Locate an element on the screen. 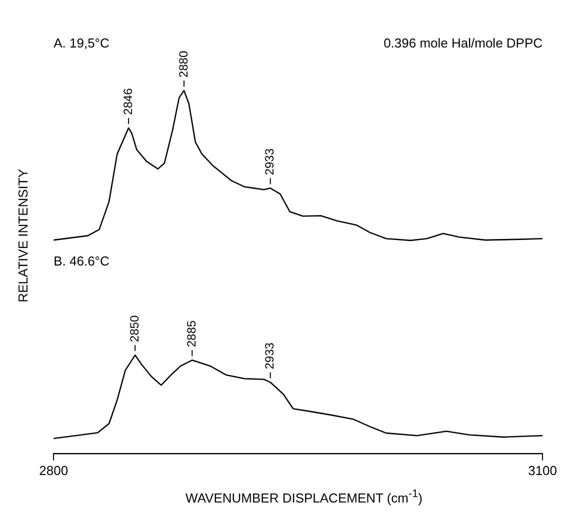 The image size is (568, 522). text: 0.396 mole Hal/mole DPPC is located at coordinates (463, 43).